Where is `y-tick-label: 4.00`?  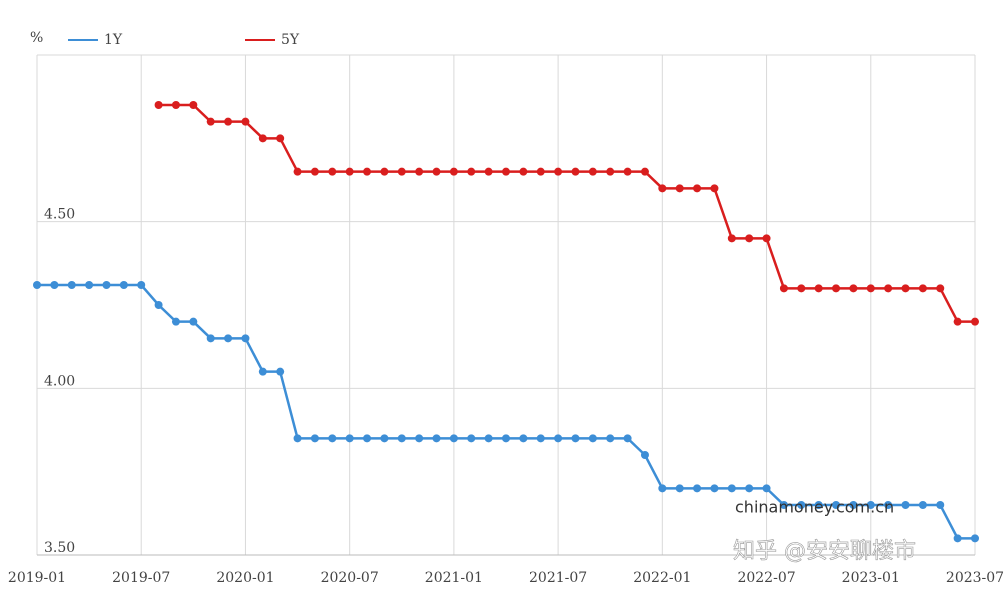 y-tick-label: 4.00 is located at coordinates (59, 381).